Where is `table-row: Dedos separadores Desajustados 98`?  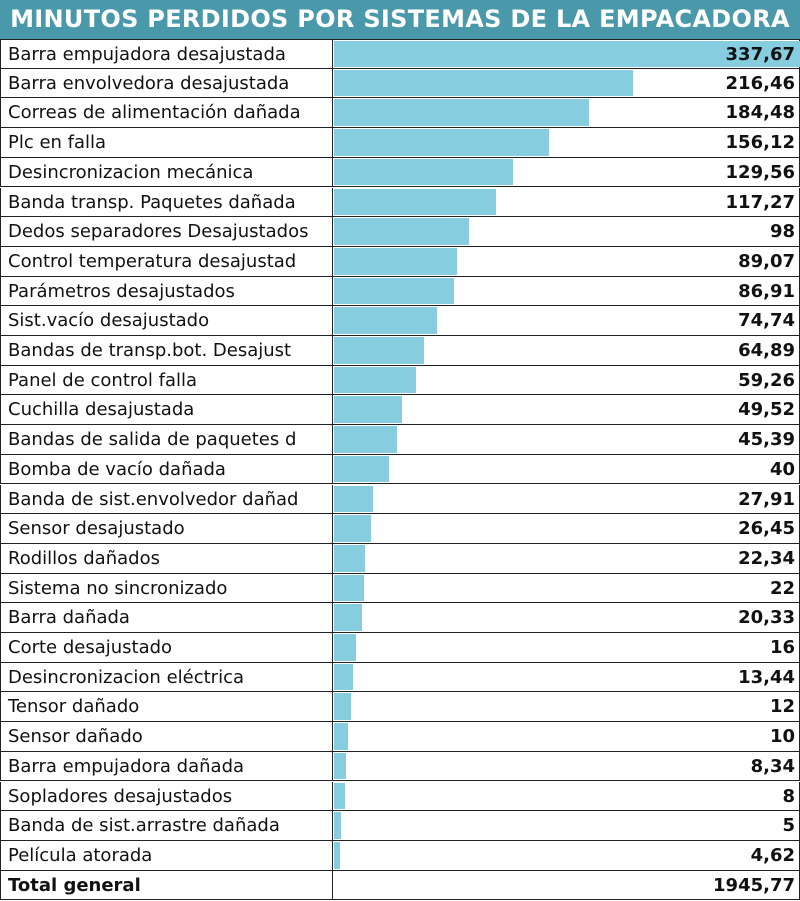 table-row: Dedos separadores Desajustados 98 is located at coordinates (400, 232).